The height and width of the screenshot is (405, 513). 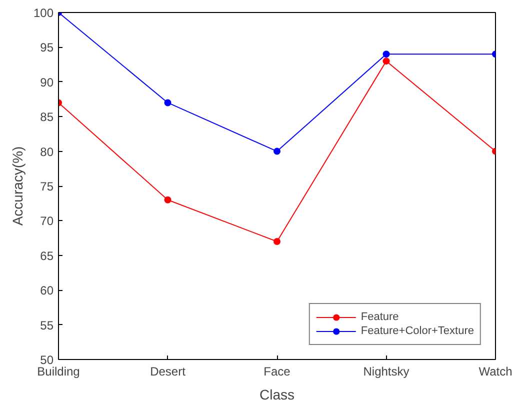 I want to click on y-tick-label: 95, so click(x=47, y=47).